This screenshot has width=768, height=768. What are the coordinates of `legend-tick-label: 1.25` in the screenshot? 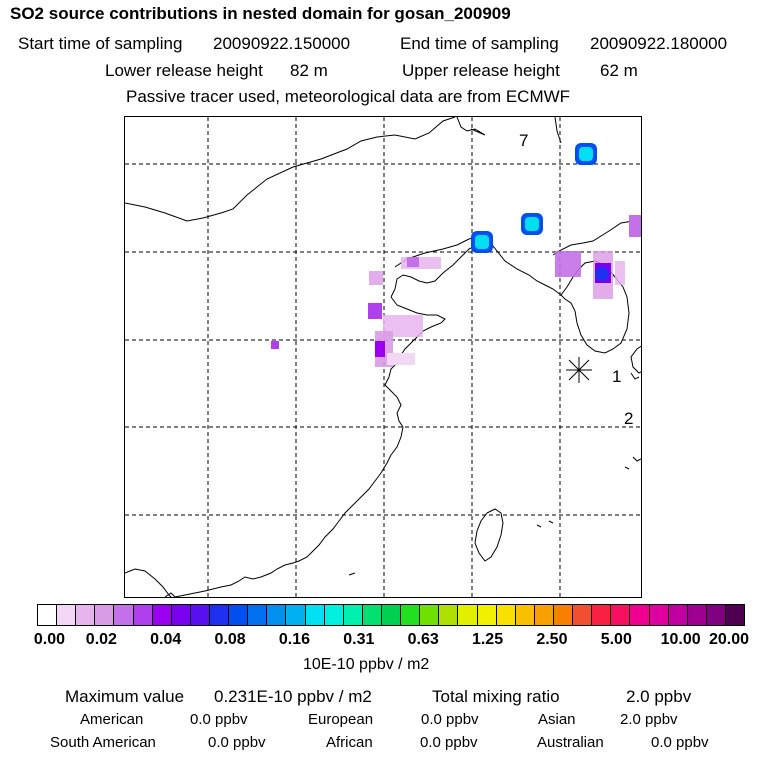 It's located at (487, 639).